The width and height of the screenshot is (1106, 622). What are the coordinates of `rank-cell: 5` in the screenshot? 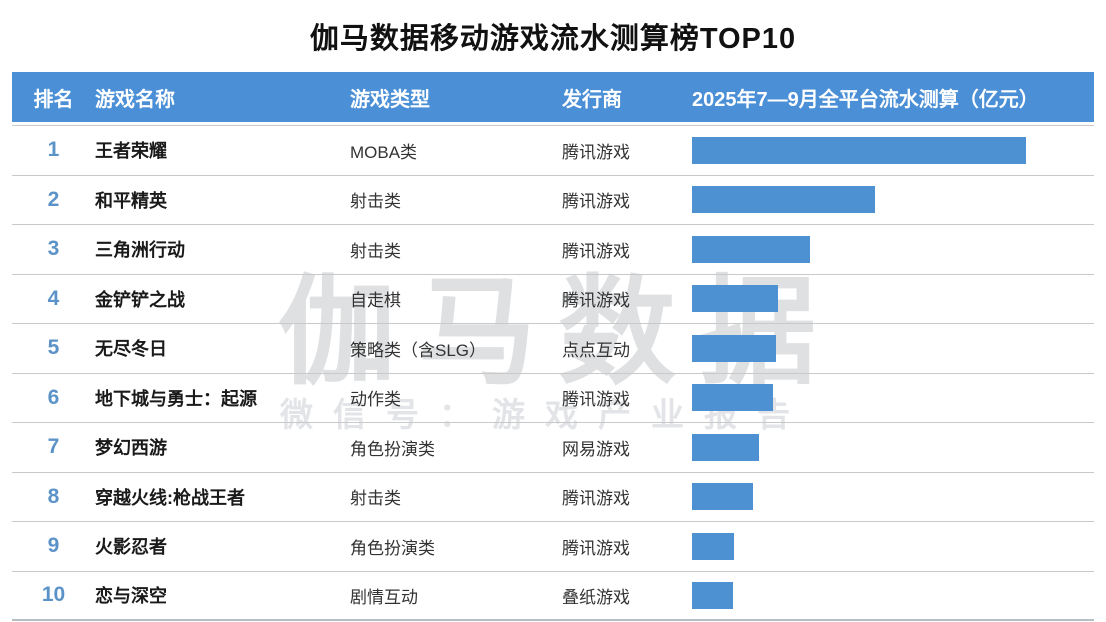 It's located at (53, 348).